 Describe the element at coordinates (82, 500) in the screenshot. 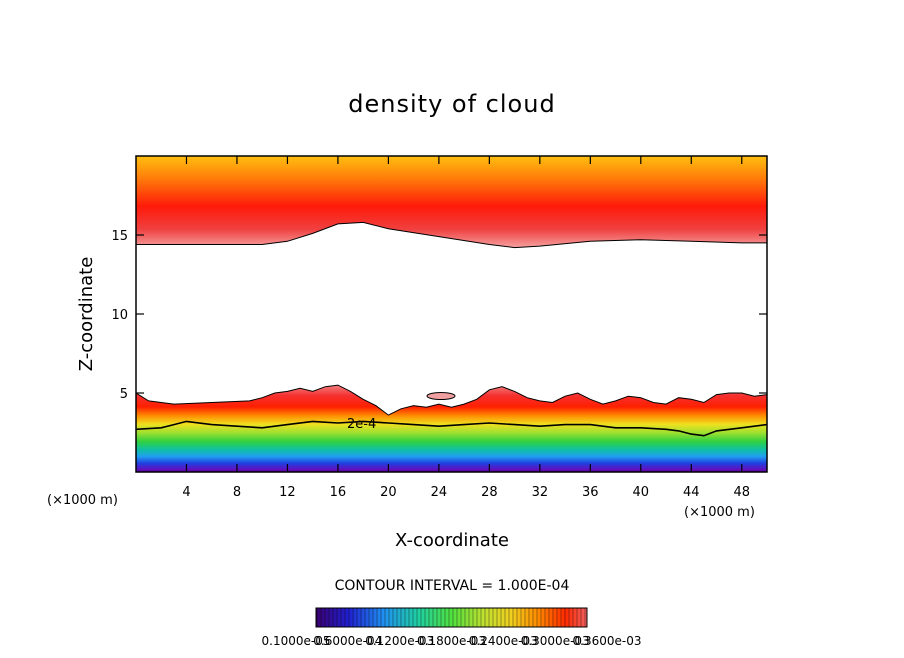

I see `x-unit-left: (×1000 m)` at that location.